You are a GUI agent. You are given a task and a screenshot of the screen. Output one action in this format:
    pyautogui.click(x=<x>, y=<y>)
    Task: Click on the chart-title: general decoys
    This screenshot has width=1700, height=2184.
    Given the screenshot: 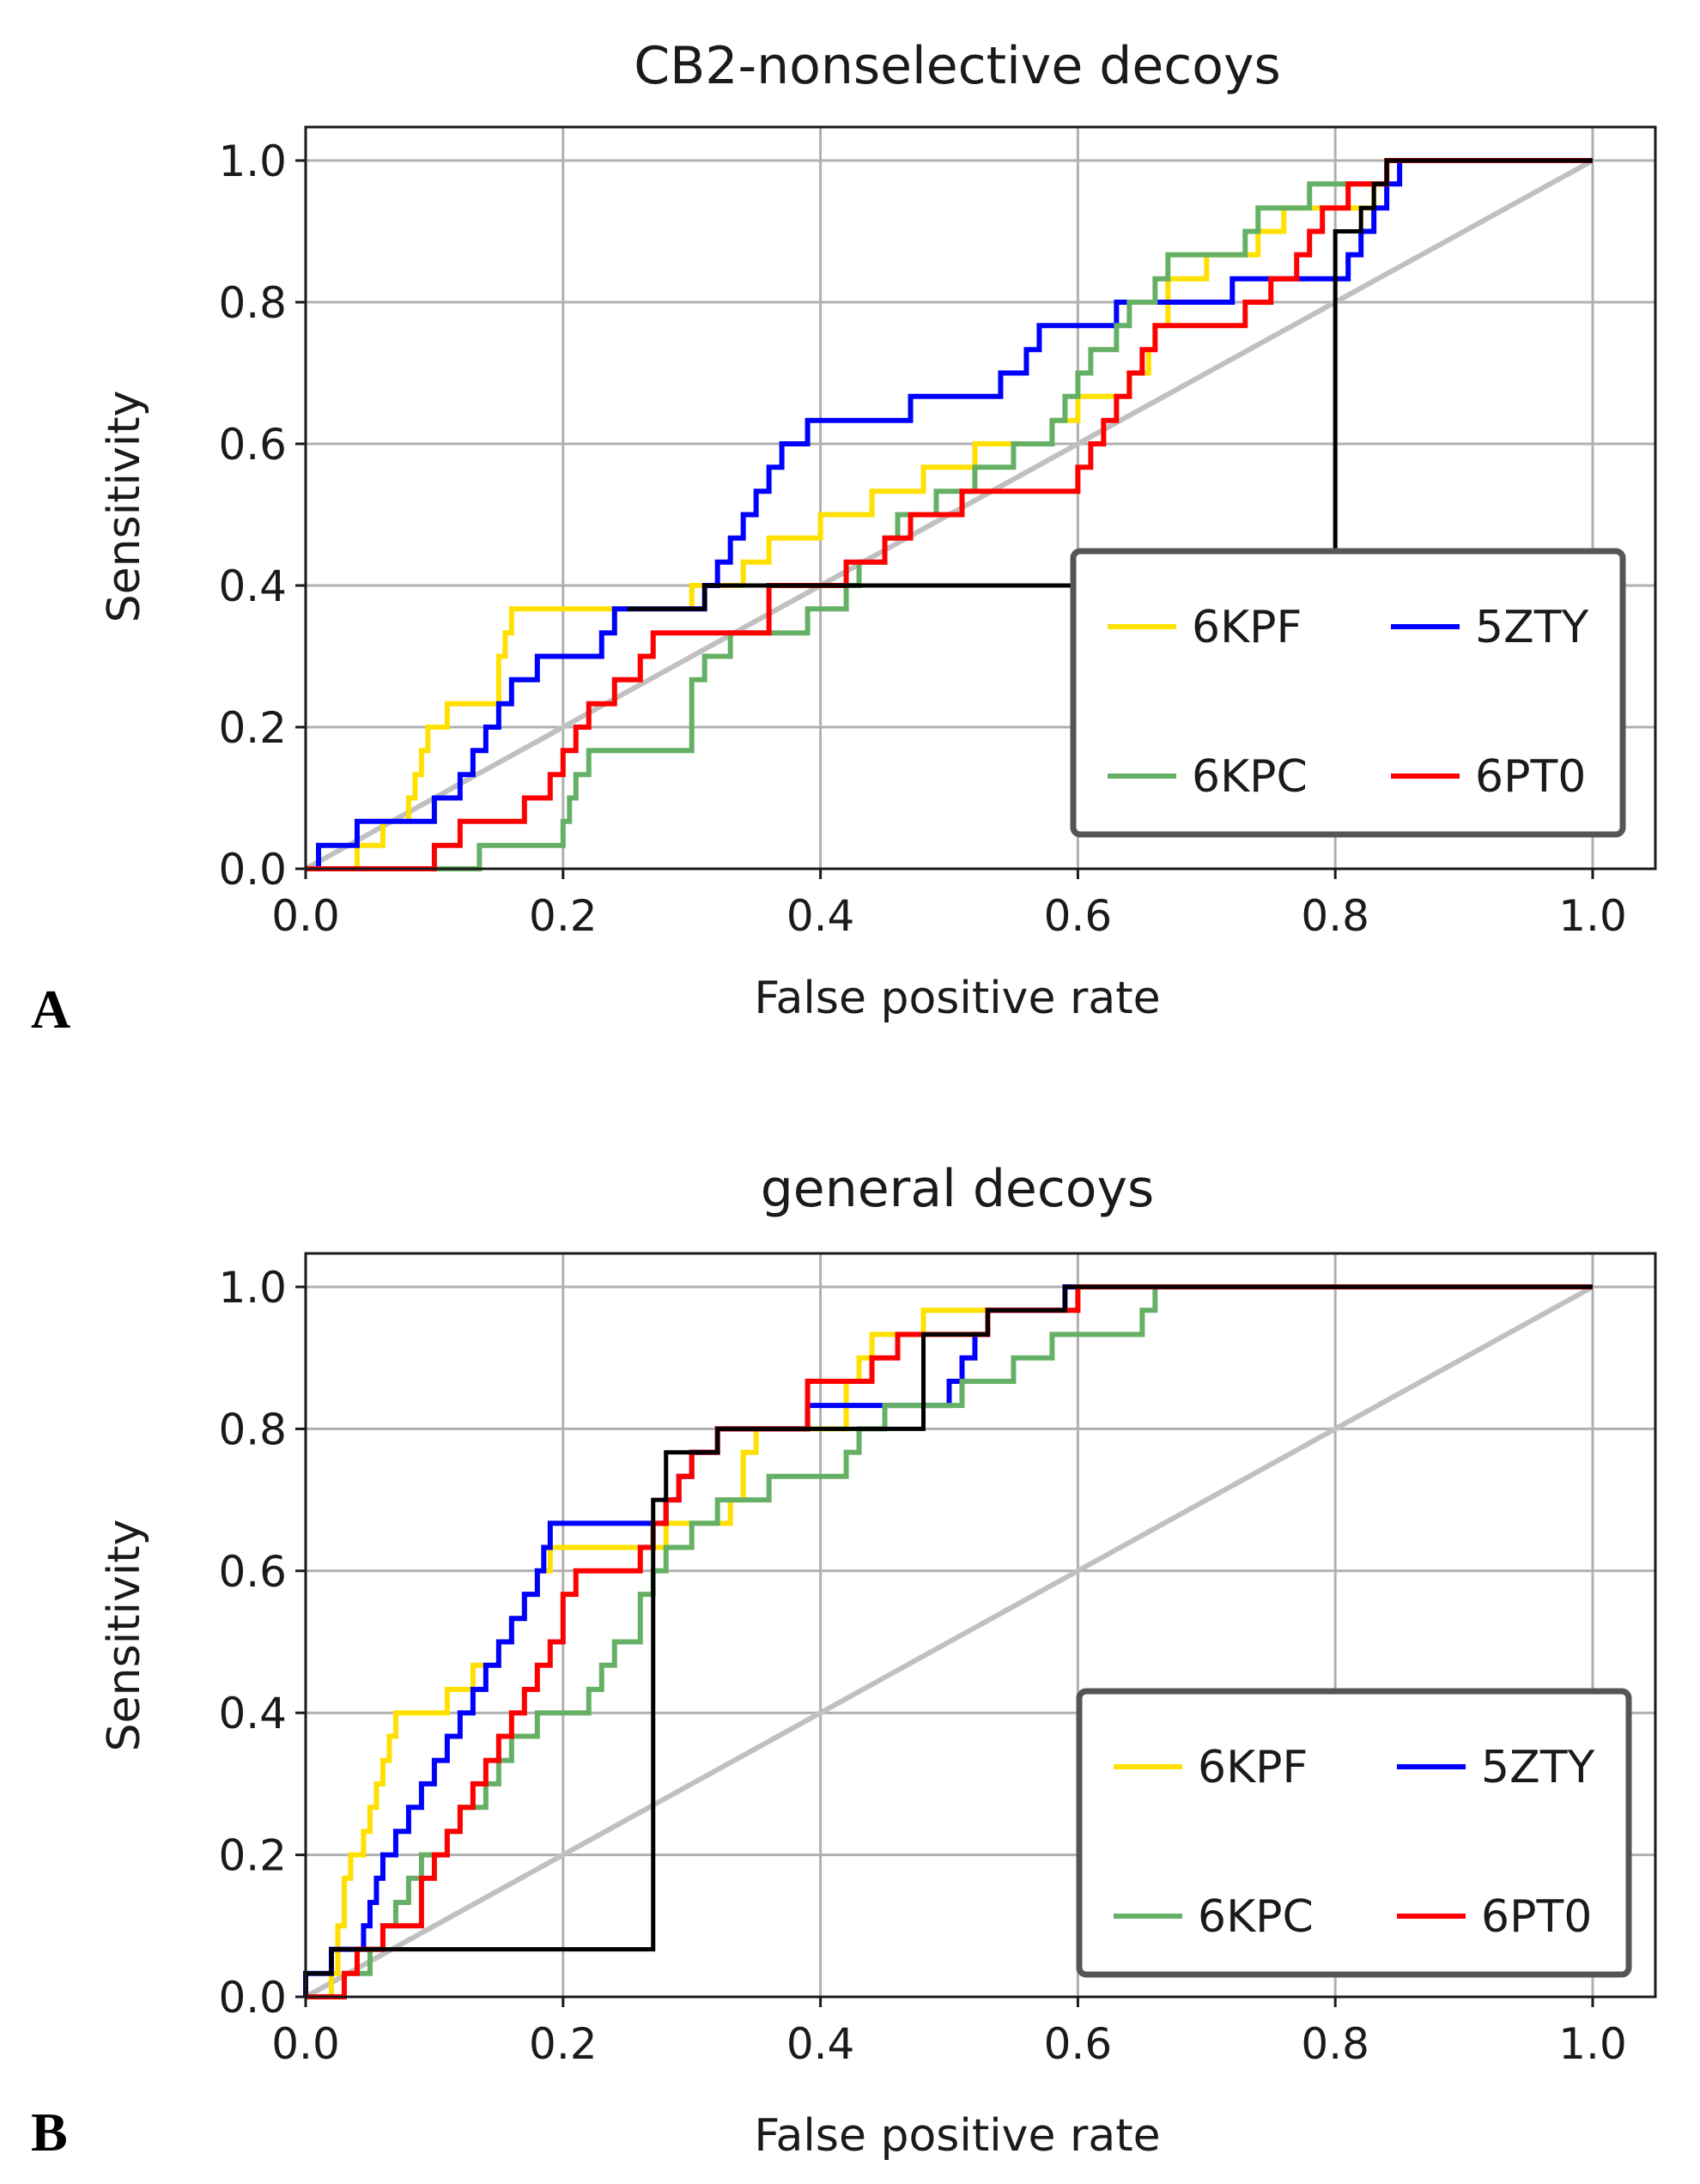 What is the action you would take?
    pyautogui.click(x=958, y=1189)
    